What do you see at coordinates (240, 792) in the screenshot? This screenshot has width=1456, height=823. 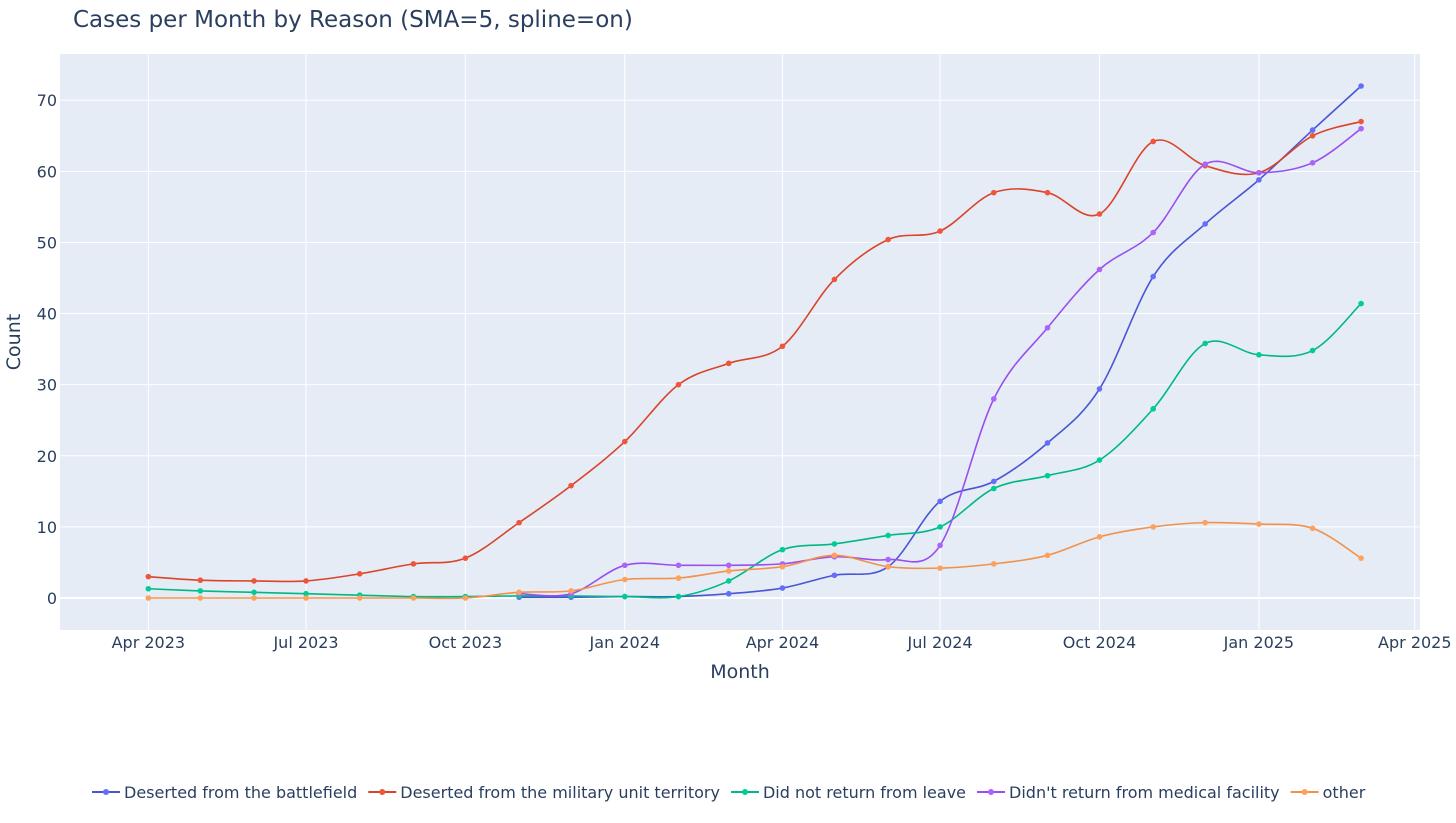 I see `legend-label: Deserted from the battlefield` at bounding box center [240, 792].